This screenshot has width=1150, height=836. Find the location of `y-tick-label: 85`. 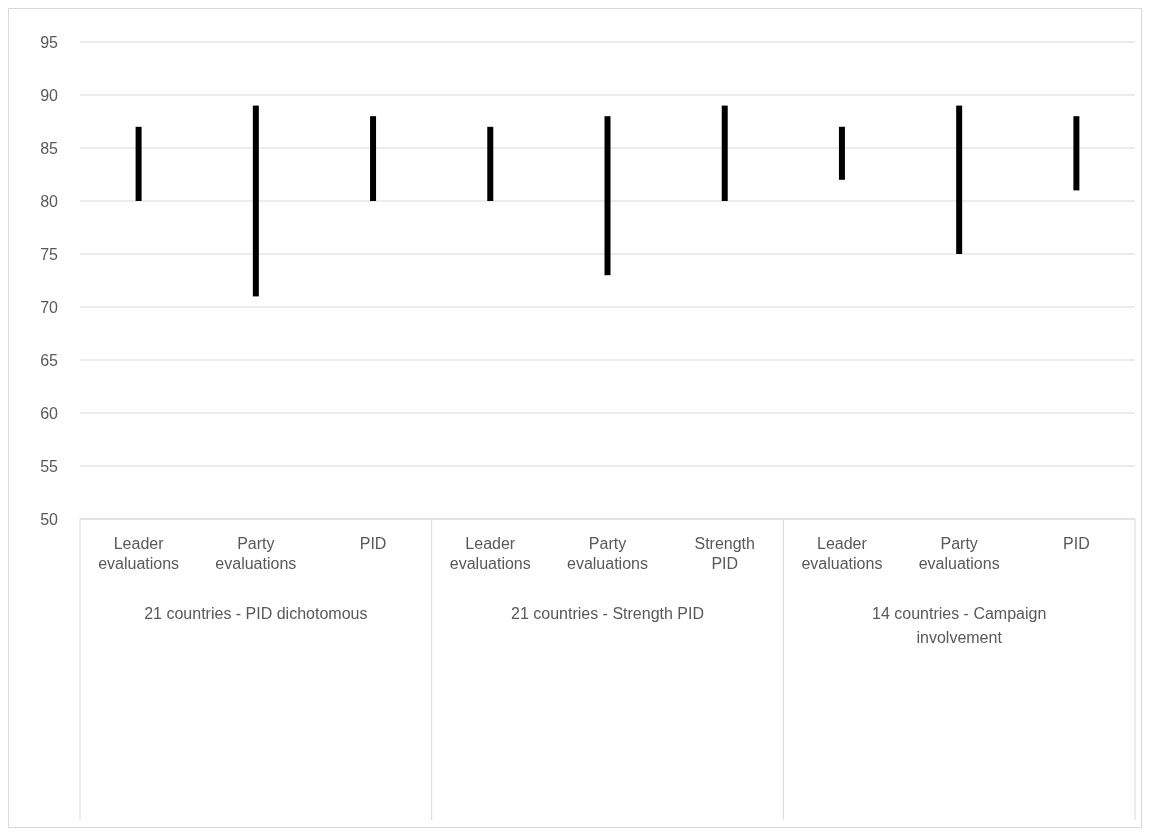

y-tick-label: 85 is located at coordinates (49, 148).